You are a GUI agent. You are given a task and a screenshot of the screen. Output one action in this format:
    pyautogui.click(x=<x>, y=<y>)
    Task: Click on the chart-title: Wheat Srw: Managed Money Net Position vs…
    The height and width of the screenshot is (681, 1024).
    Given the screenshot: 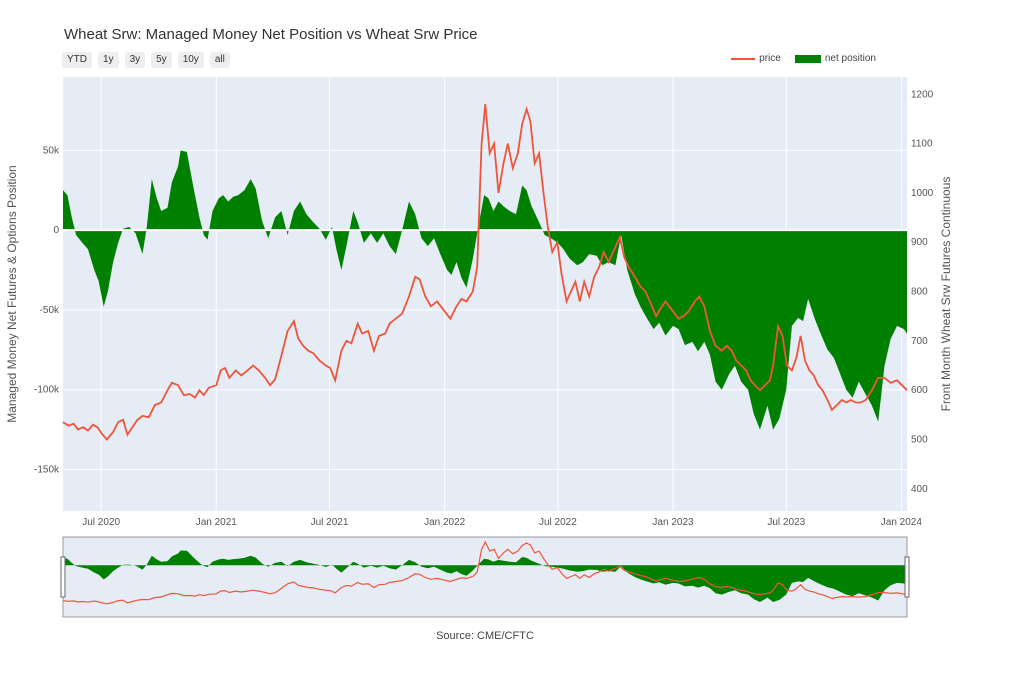 What is the action you would take?
    pyautogui.click(x=271, y=34)
    